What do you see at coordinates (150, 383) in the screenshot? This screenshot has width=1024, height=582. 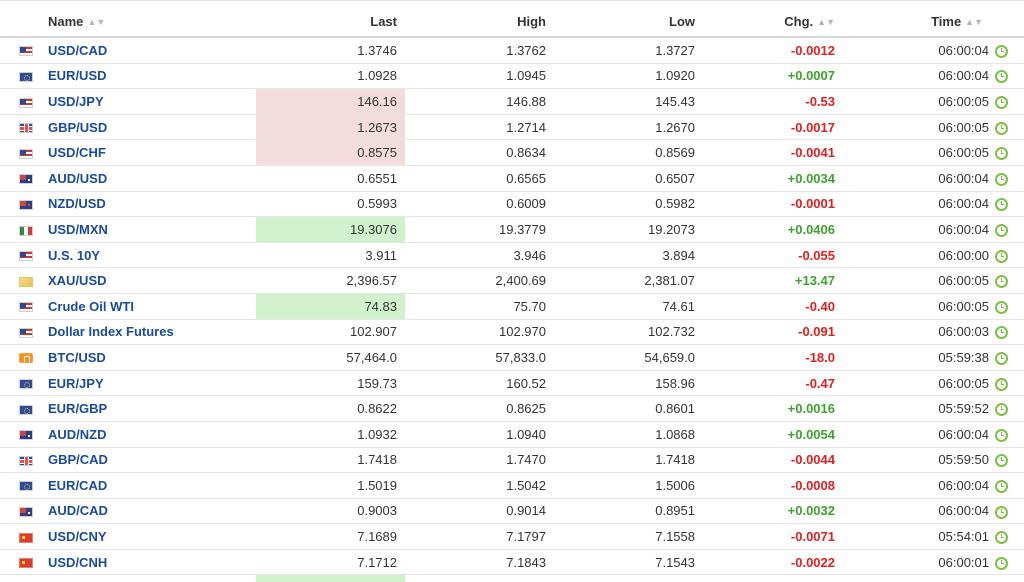 I see `instrument-name: EUR/JPY` at bounding box center [150, 383].